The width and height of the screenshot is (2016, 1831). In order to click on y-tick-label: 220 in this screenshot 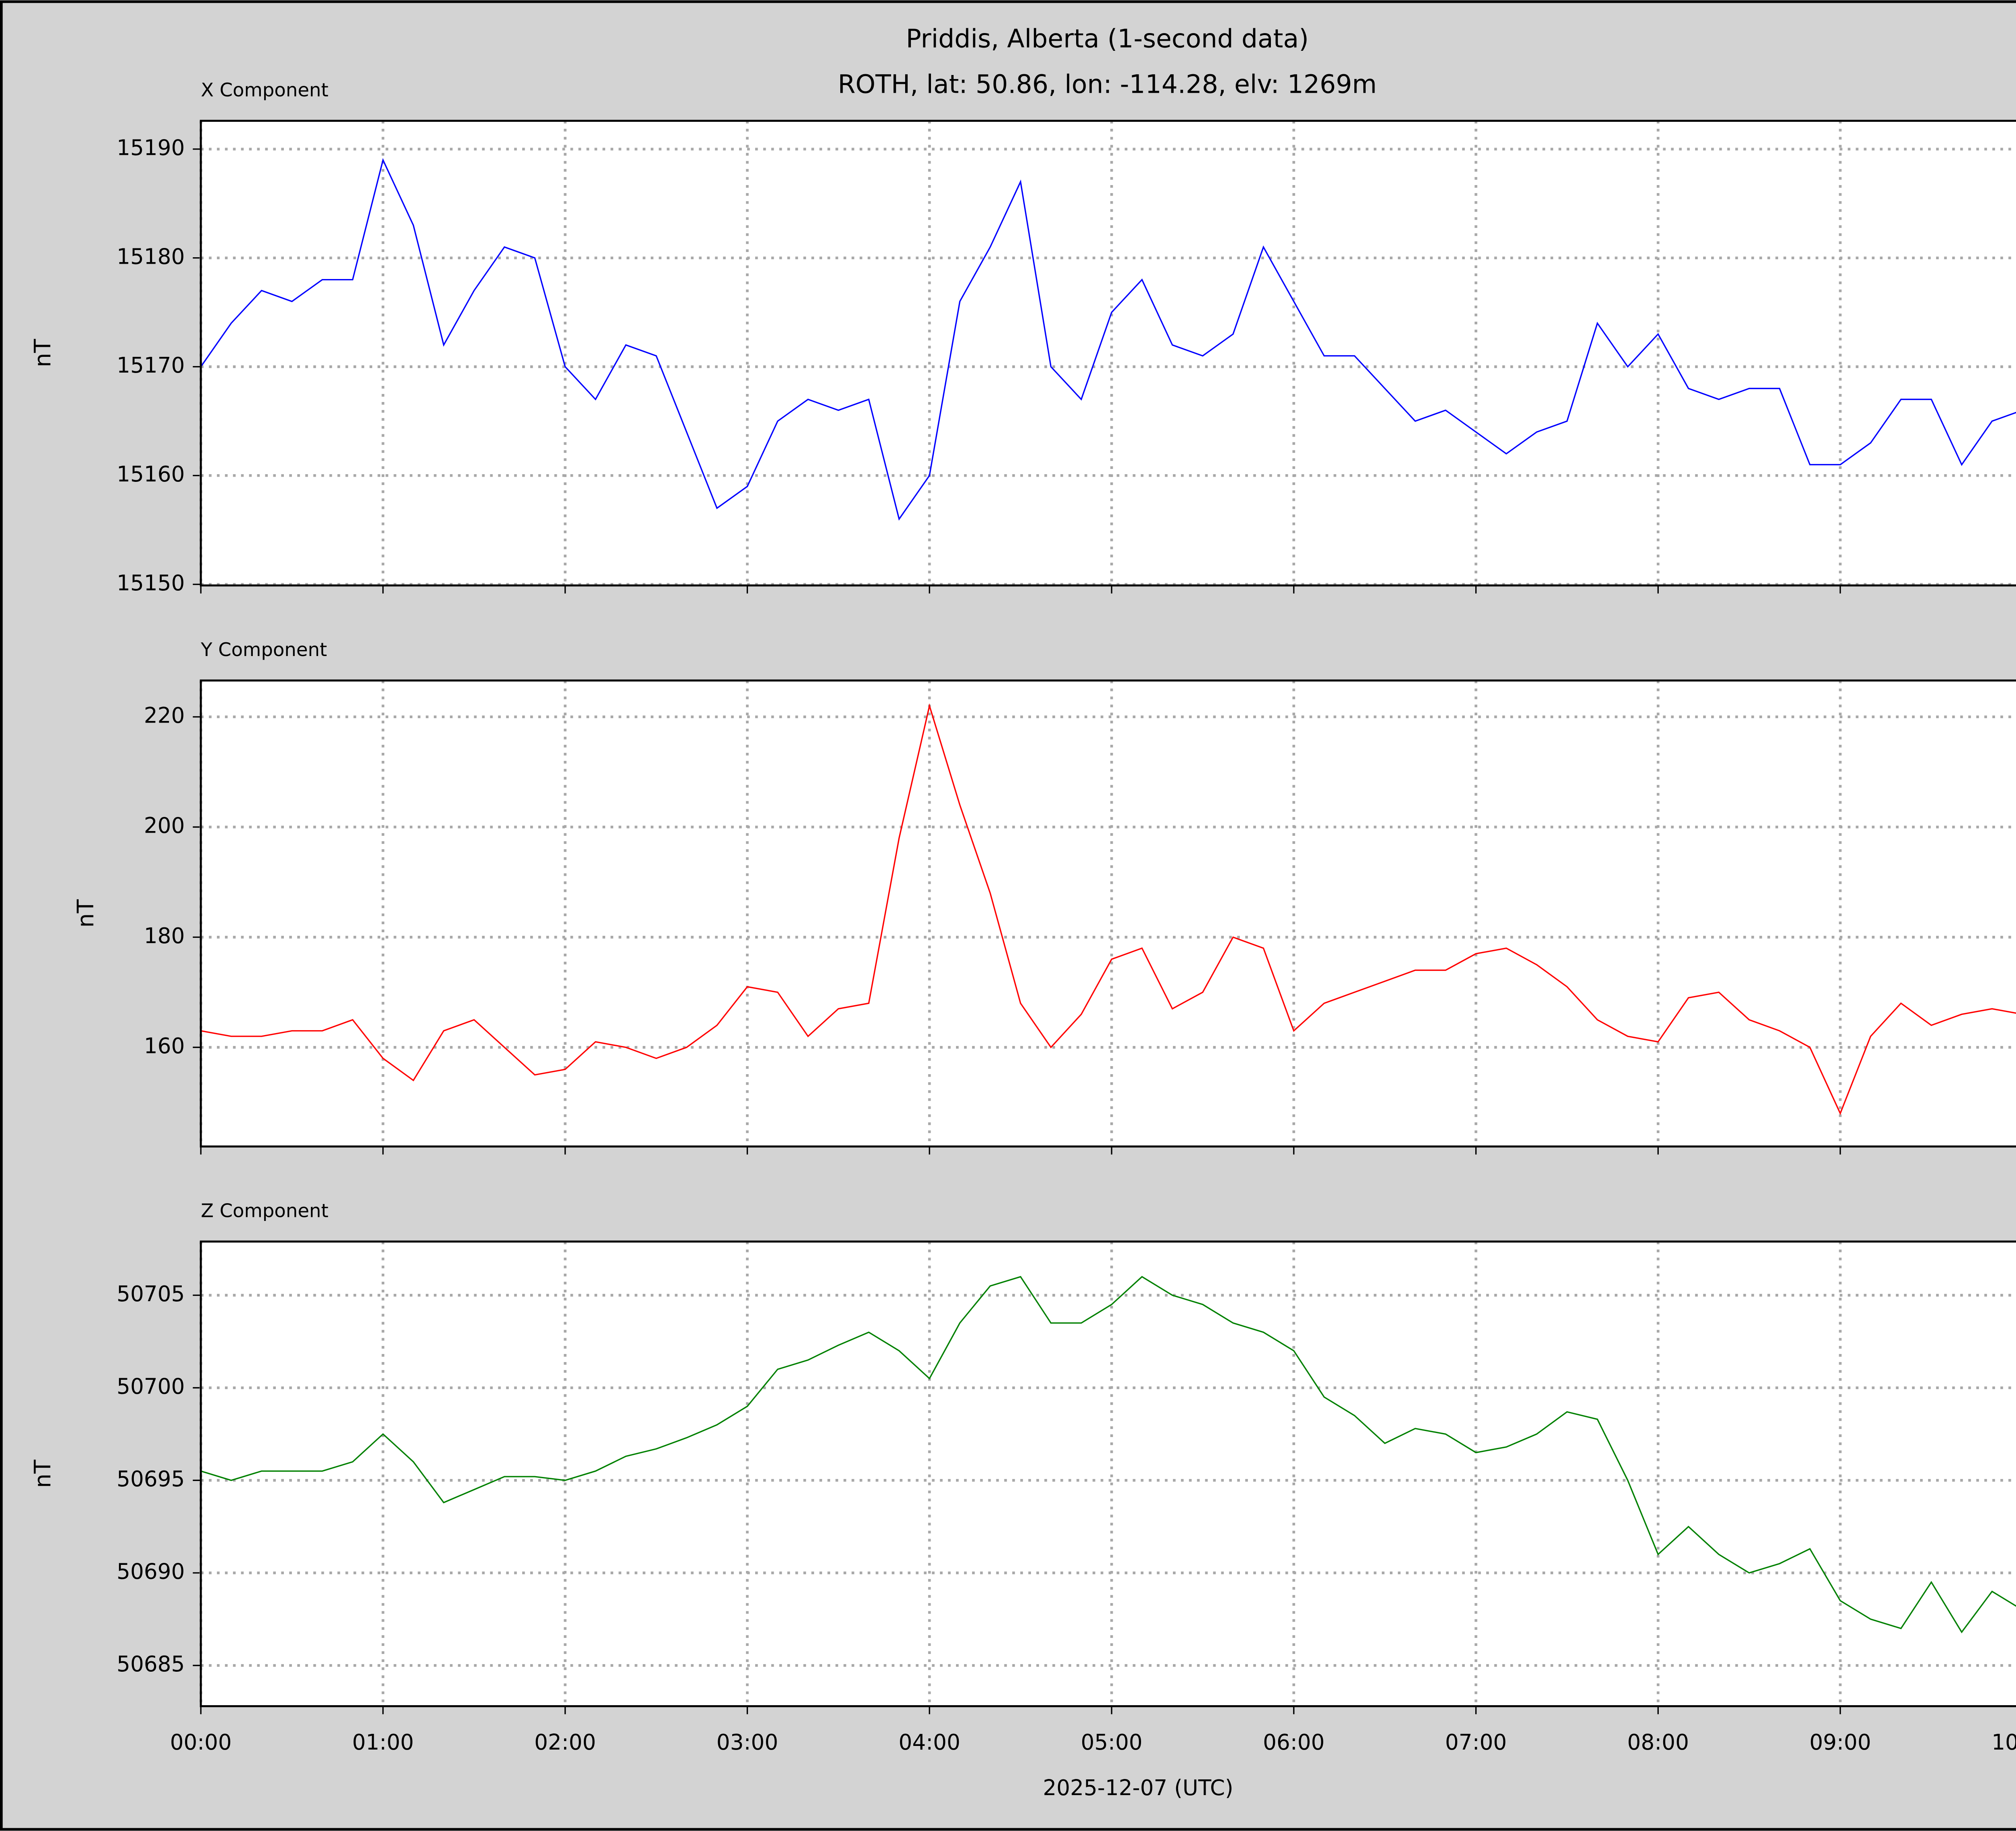, I will do `click(164, 715)`.